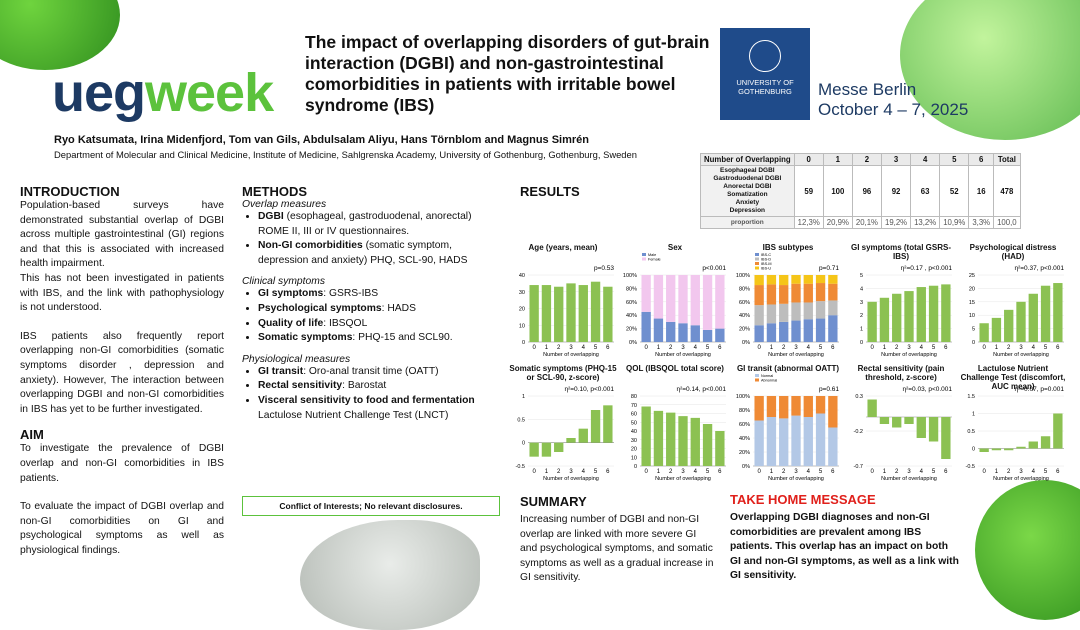  Describe the element at coordinates (747, 194) in the screenshot. I see `row-label-line: Somatization` at that location.